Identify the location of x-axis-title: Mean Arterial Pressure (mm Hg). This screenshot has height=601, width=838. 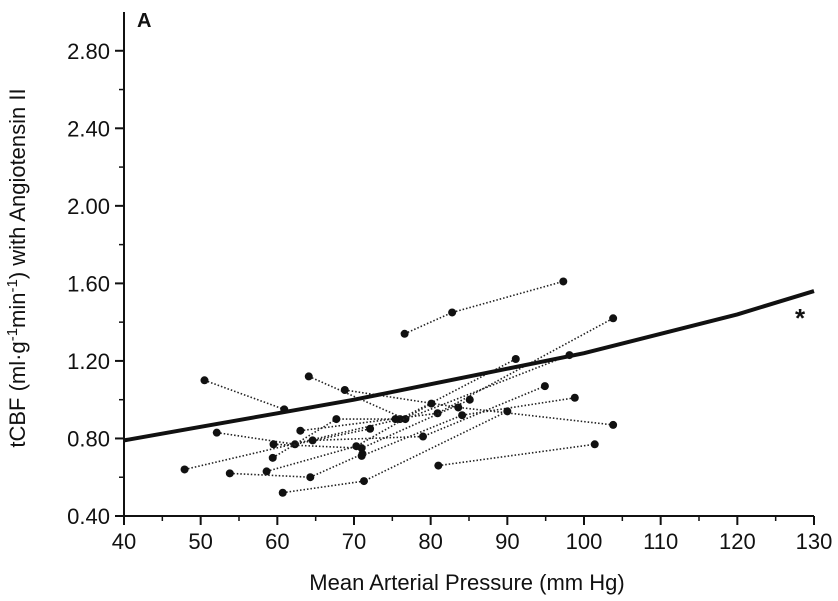
(466, 582).